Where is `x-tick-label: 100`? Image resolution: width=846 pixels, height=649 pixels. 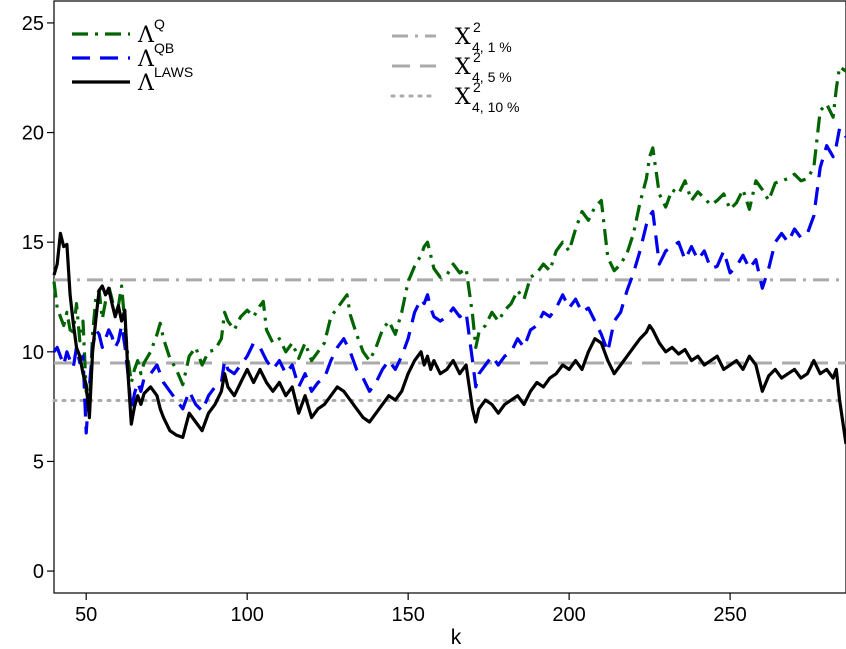 x-tick-label: 100 is located at coordinates (246, 615).